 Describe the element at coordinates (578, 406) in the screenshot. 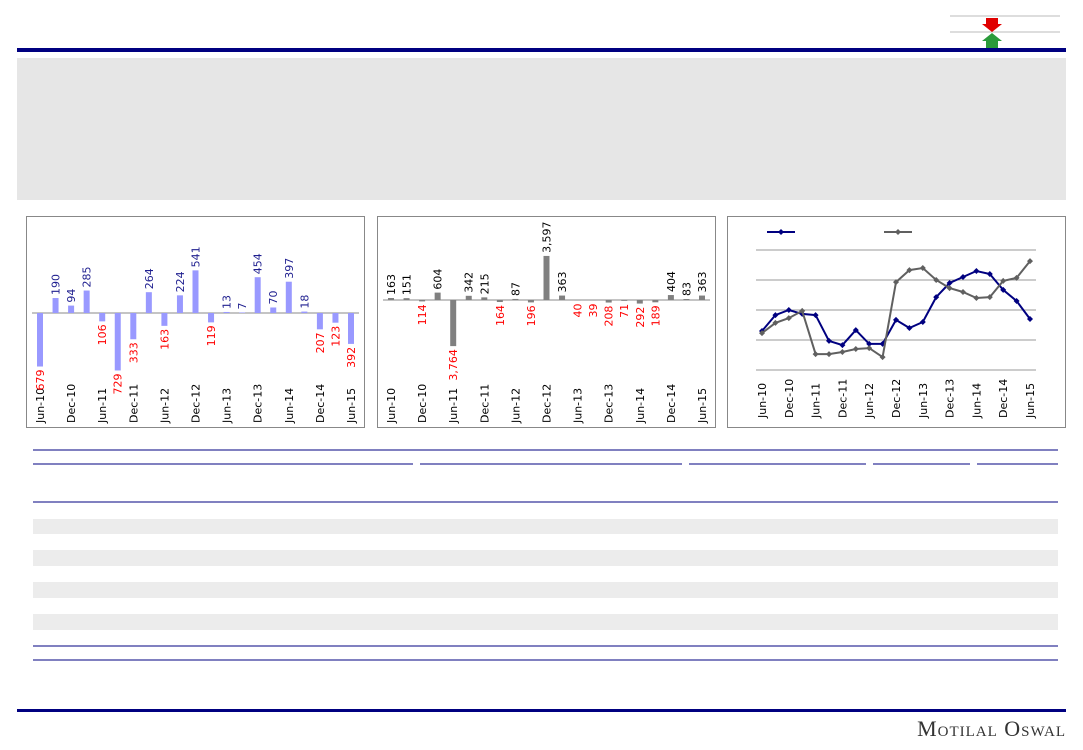

I see `x-tick-label: Jun-13` at that location.